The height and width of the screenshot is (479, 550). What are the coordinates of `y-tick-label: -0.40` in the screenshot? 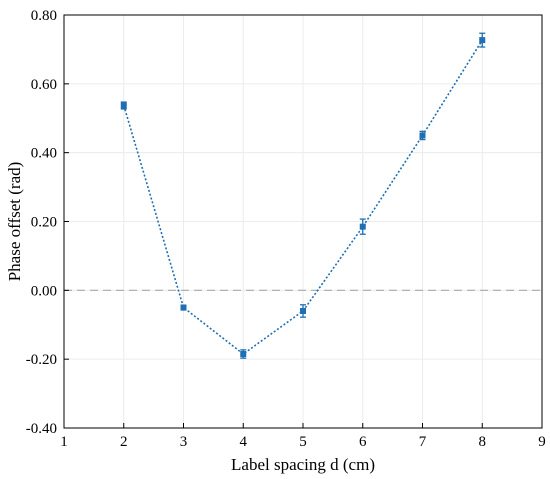 It's located at (41, 429).